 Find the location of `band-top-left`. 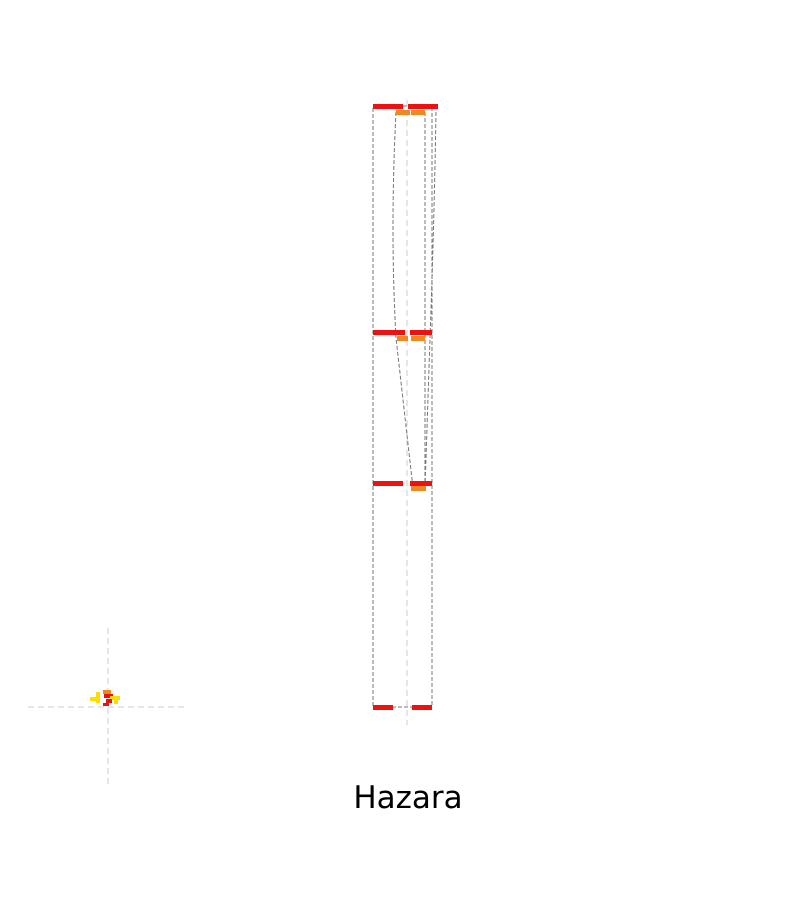

band-top-left is located at coordinates (388, 106).